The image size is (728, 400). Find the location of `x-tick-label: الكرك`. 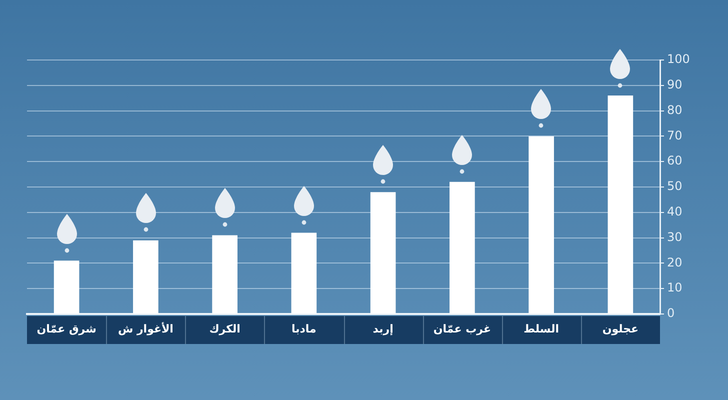

x-tick-label: الكرك is located at coordinates (224, 329).